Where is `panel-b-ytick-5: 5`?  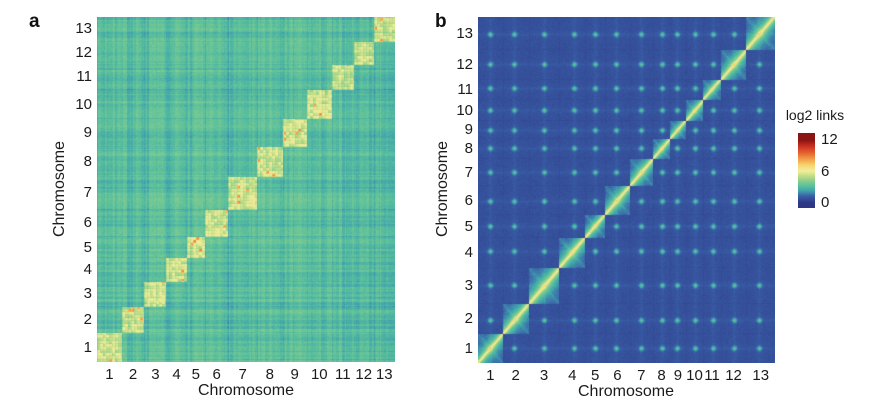 panel-b-ytick-5: 5 is located at coordinates (468, 226).